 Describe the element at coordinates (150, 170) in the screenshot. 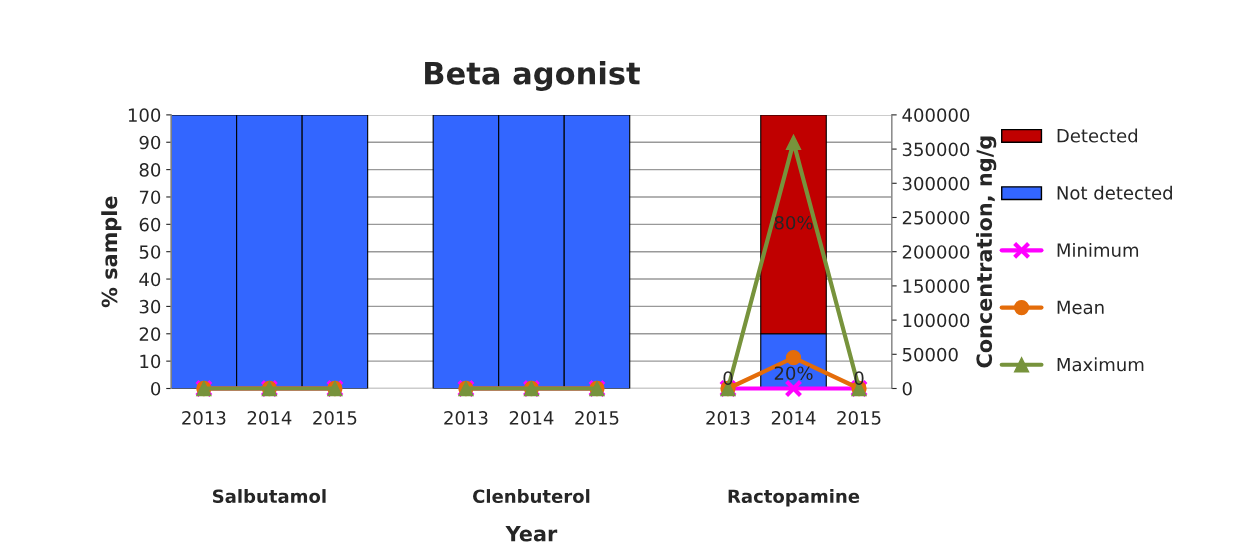

I see `y-tick-label: 80` at that location.